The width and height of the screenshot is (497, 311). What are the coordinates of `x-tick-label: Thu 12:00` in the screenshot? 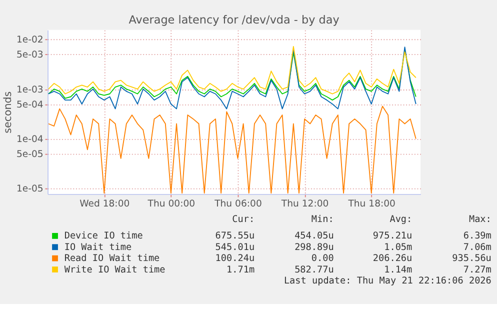 It's located at (304, 204).